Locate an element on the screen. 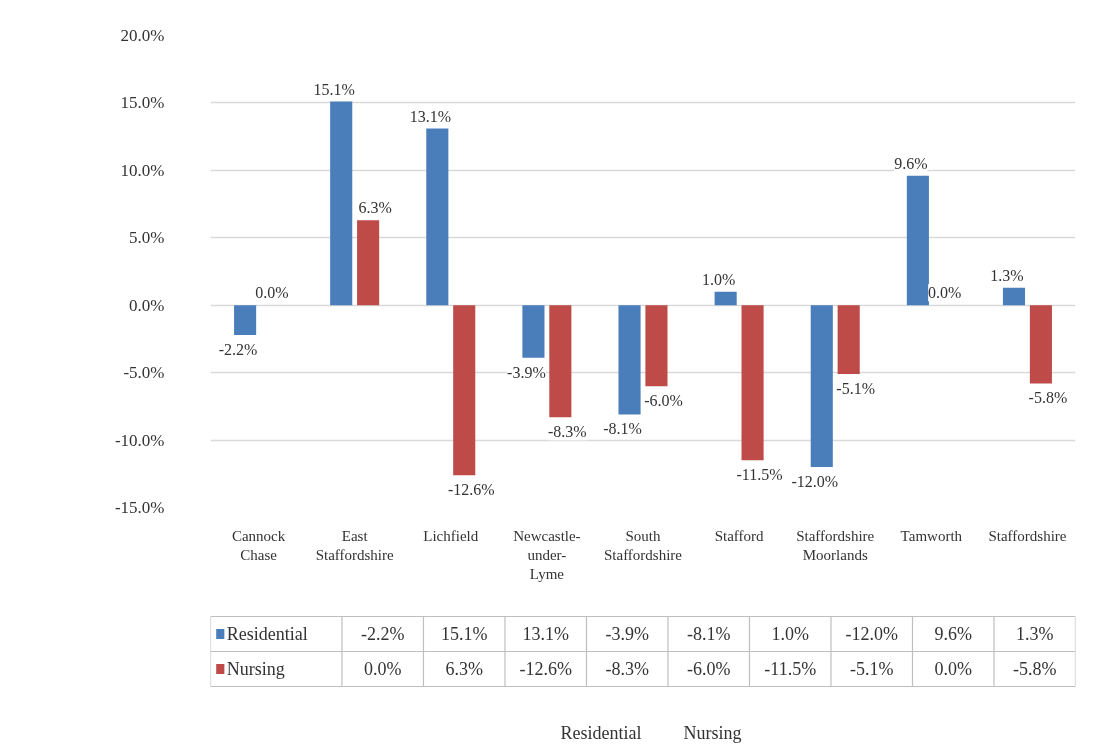 The height and width of the screenshot is (748, 1097). x-tick-label: Staffordshire is located at coordinates (1027, 535).